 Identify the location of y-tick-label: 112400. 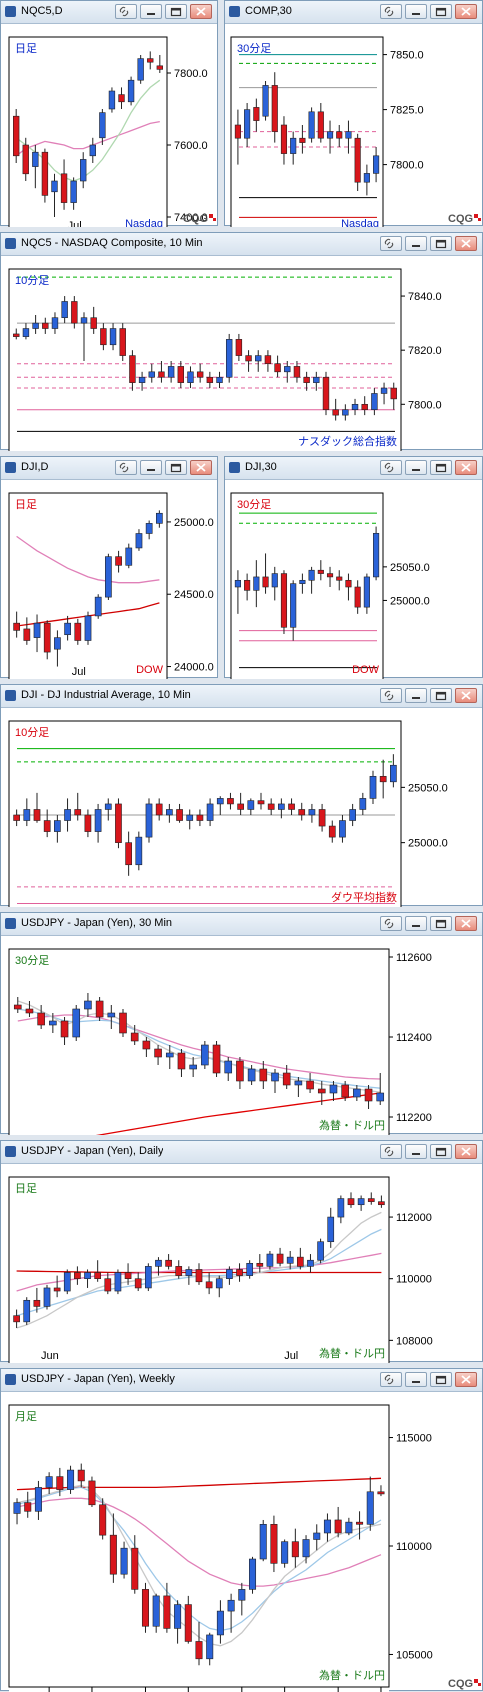
(414, 1038).